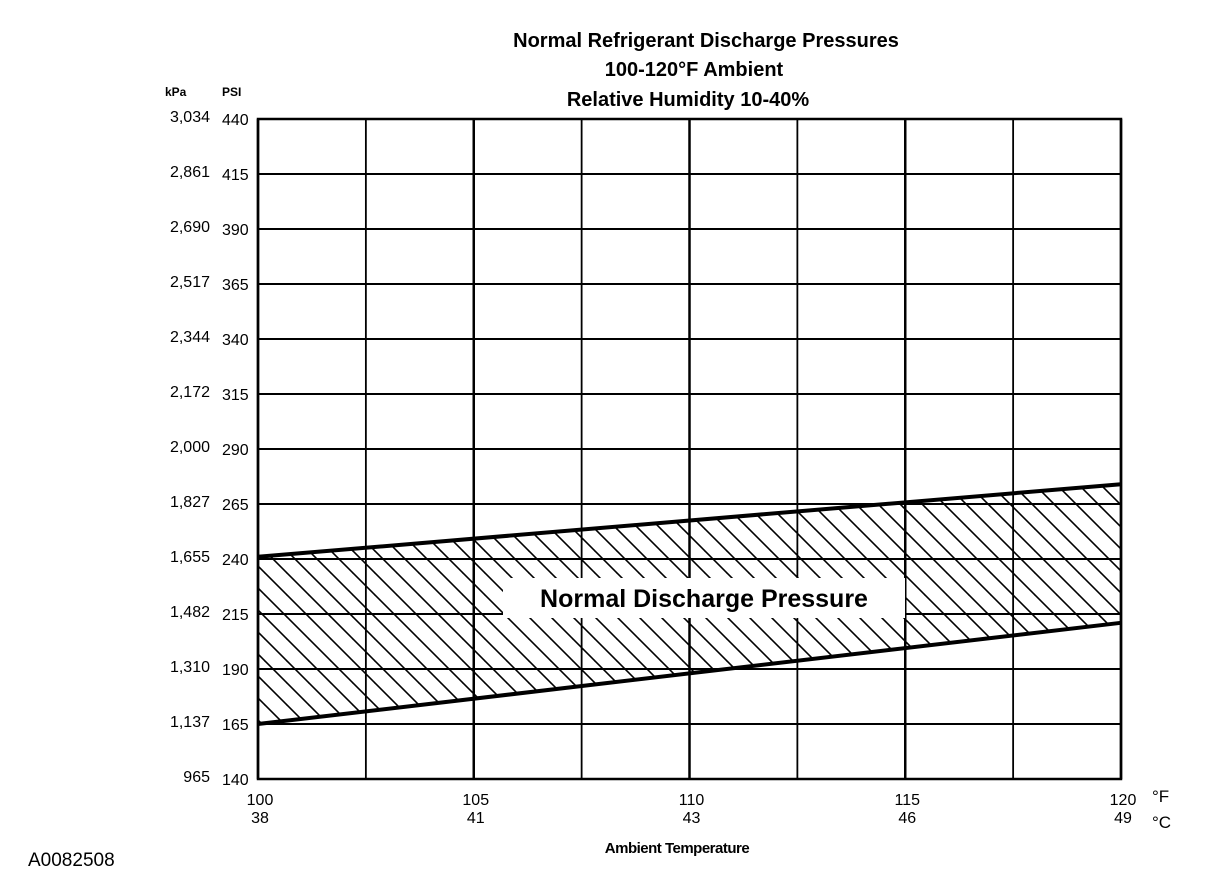 Image resolution: width=1216 pixels, height=884 pixels. What do you see at coordinates (190, 612) in the screenshot?
I see `kpa-tick-label: 1,482` at bounding box center [190, 612].